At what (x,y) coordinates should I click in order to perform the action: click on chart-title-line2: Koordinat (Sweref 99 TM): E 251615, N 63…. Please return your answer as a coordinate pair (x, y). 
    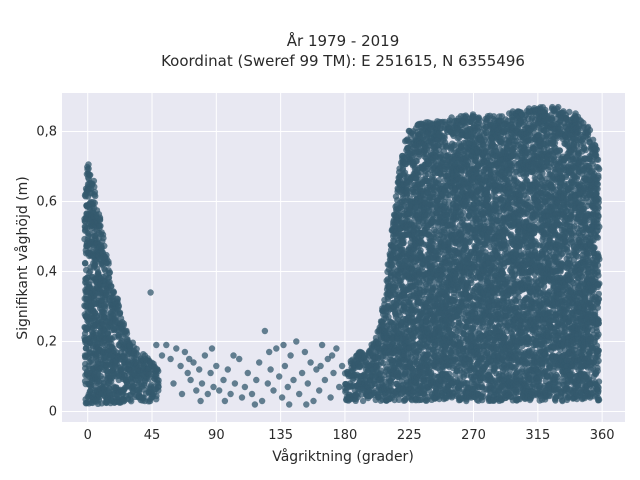
    Looking at the image, I should click on (343, 61).